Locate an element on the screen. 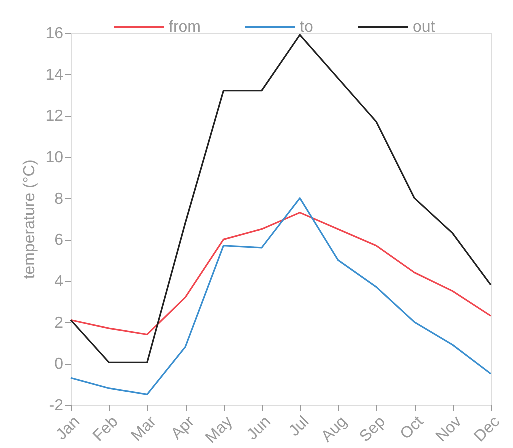 The width and height of the screenshot is (513, 448). x-tick-label: May is located at coordinates (219, 430).